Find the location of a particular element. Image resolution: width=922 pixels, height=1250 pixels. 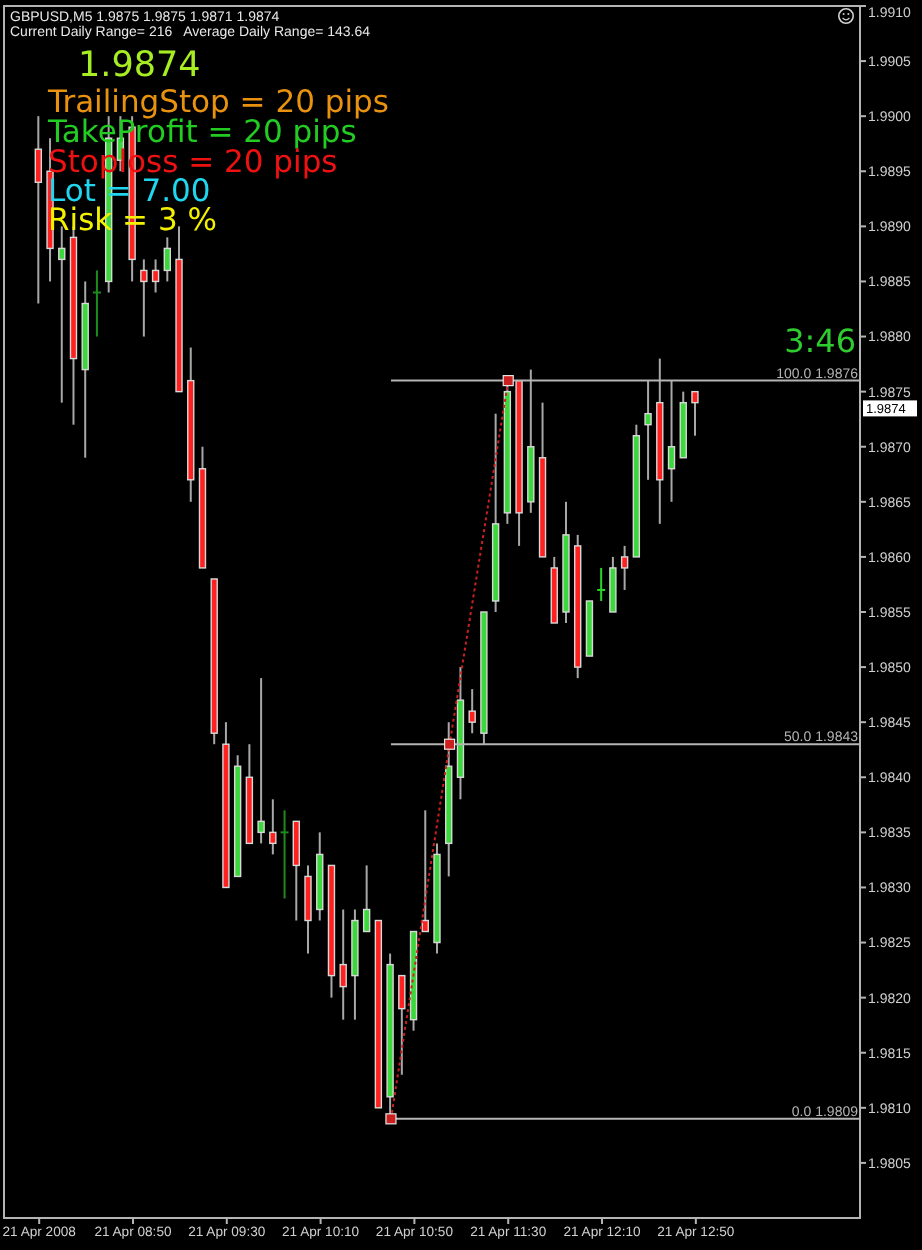

annotation: TrailingStop = 20 pips is located at coordinates (217, 102).